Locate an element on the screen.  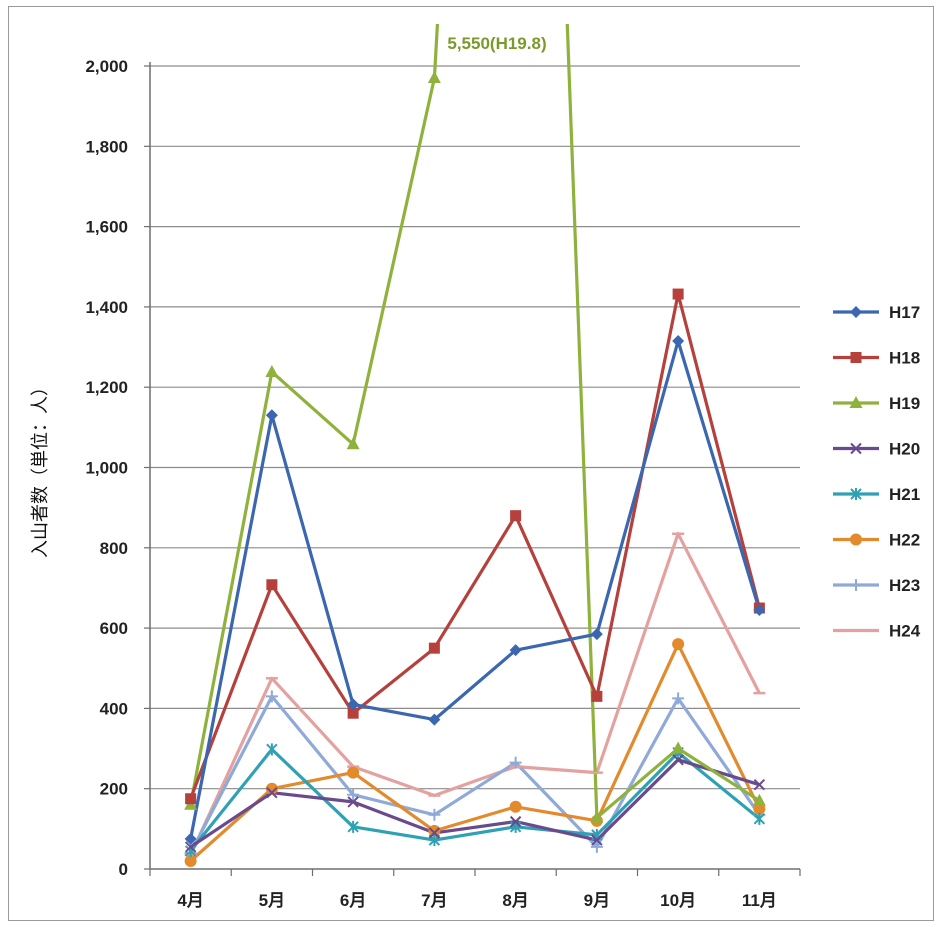
y-tick-label: 400 is located at coordinates (114, 708).